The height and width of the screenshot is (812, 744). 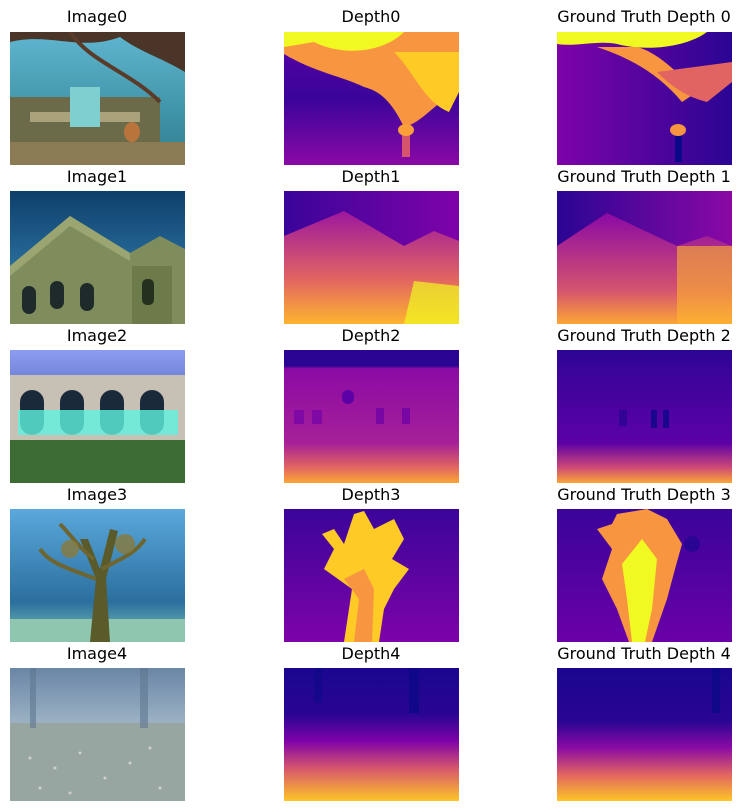 What do you see at coordinates (97, 176) in the screenshot?
I see `image-title-1: Image1` at bounding box center [97, 176].